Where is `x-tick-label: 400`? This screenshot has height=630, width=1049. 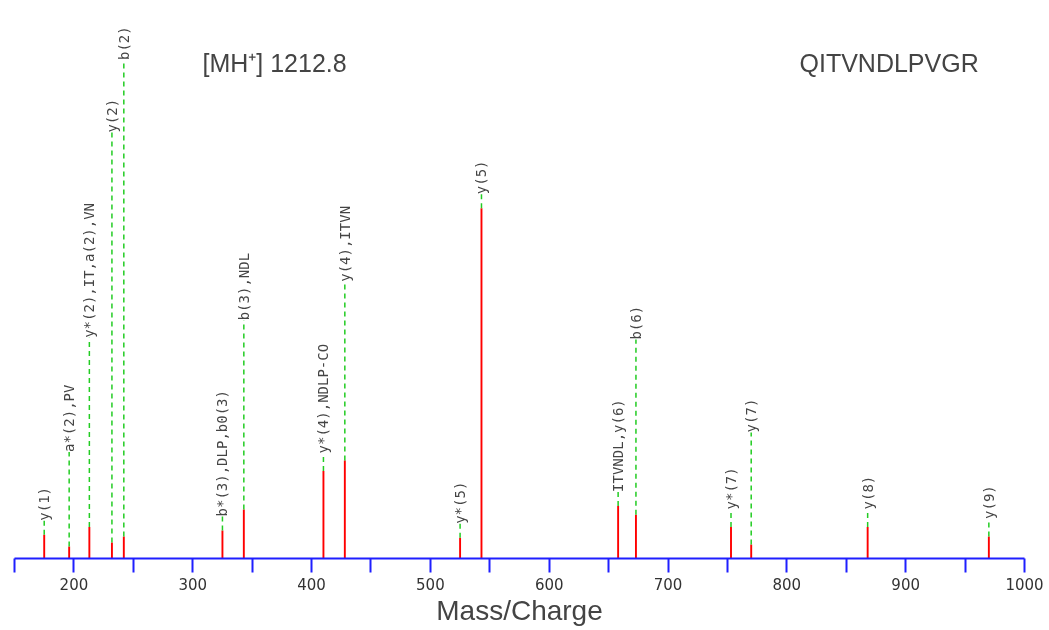 x-tick-label: 400 is located at coordinates (311, 584).